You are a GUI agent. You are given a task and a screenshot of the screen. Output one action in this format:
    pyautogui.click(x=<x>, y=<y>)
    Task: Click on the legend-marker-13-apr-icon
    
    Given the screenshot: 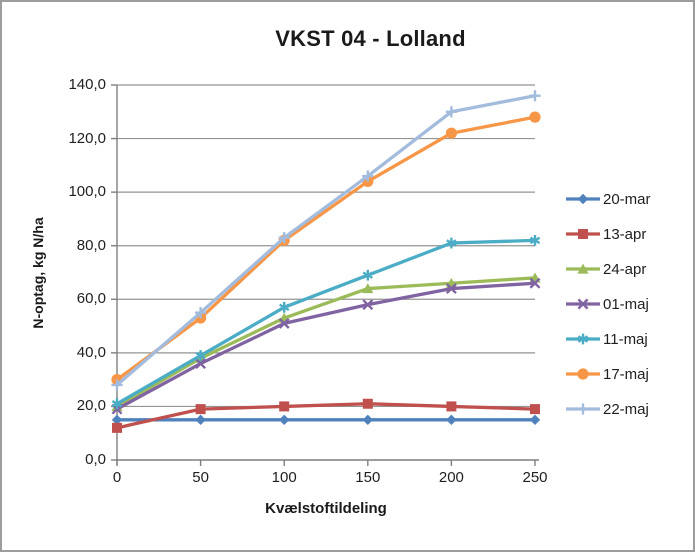 What is the action you would take?
    pyautogui.click(x=583, y=234)
    